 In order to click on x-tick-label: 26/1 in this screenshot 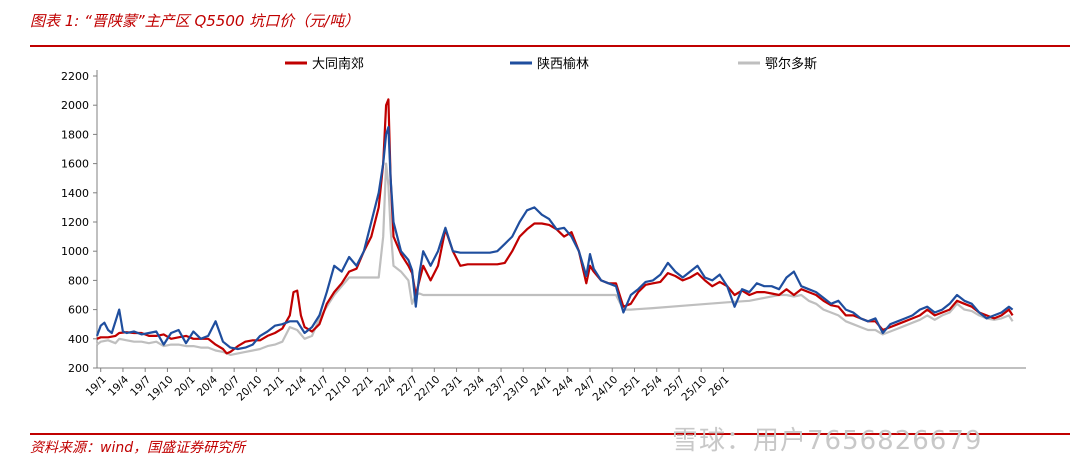, I will do `click(718, 386)`.